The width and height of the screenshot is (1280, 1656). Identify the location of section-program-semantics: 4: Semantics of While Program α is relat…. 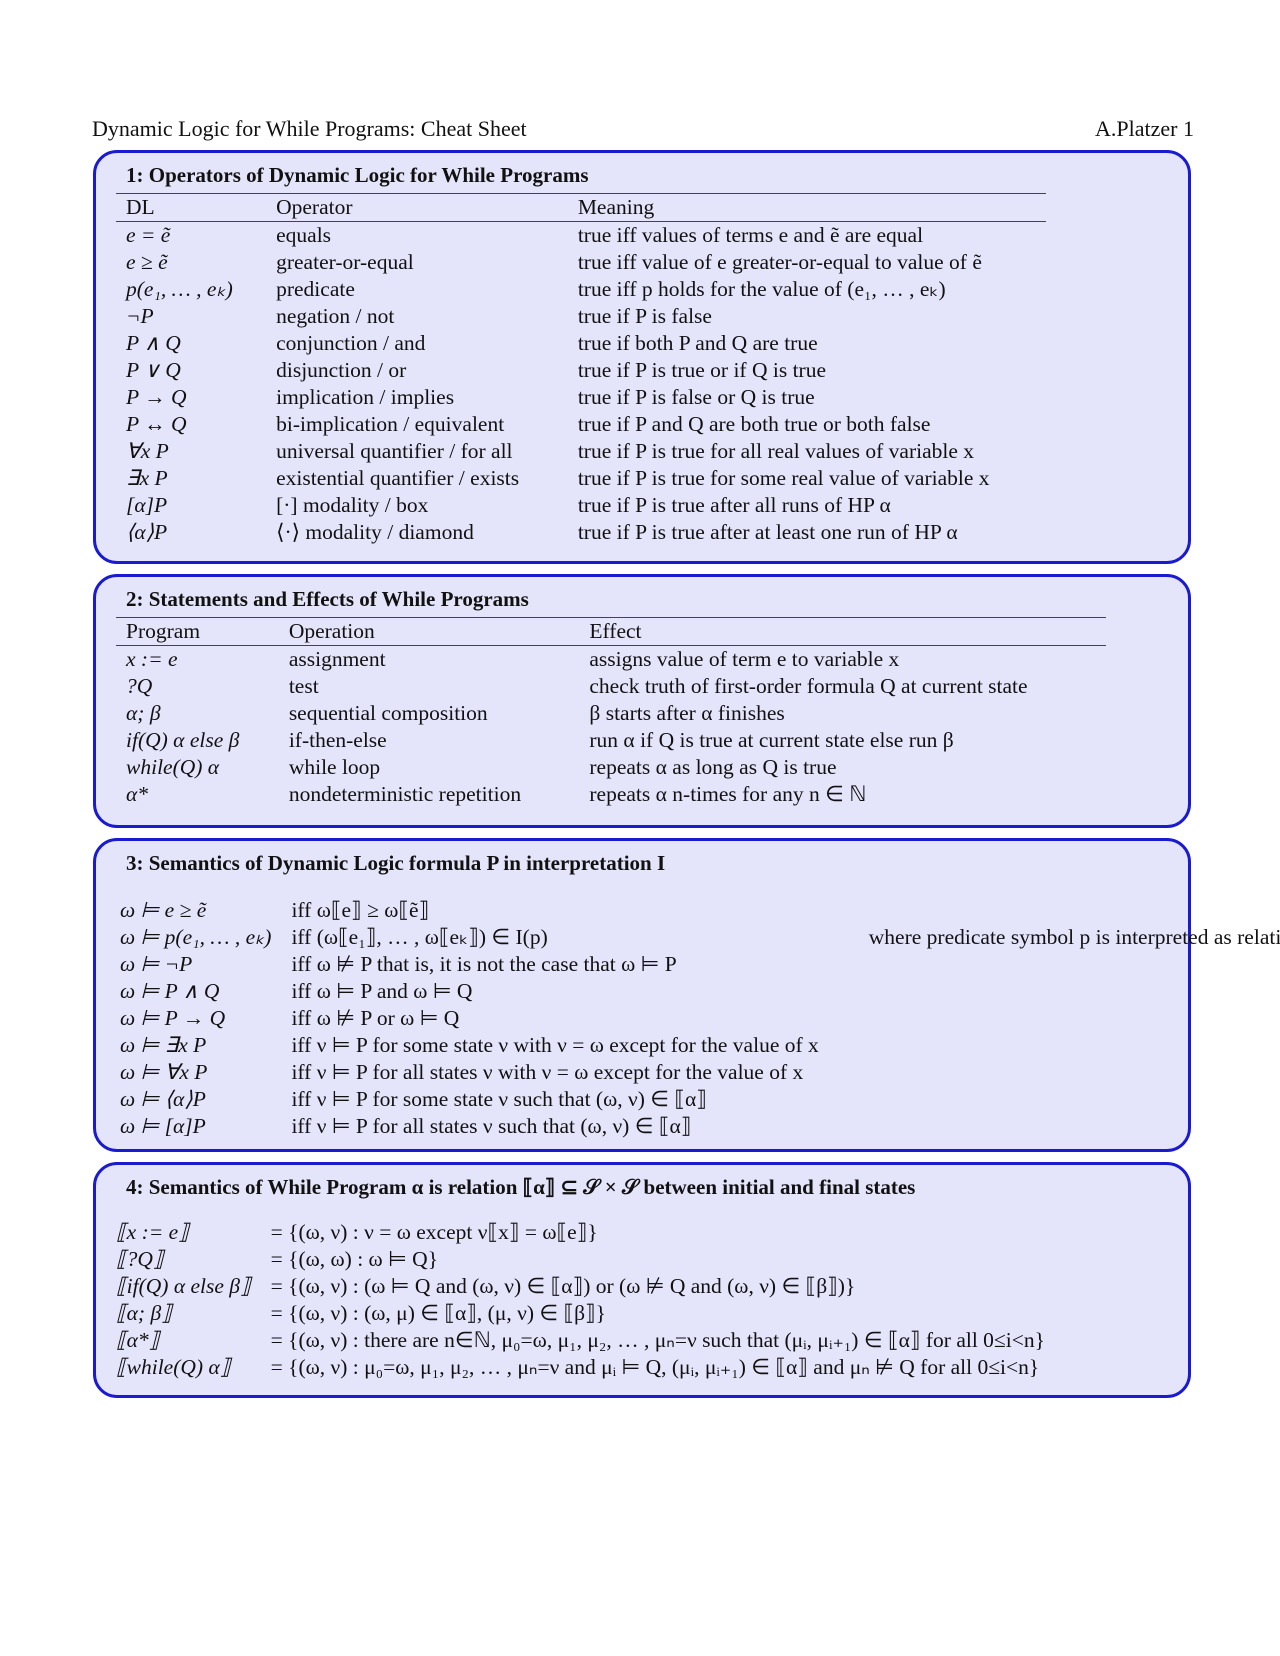
(642, 1280).